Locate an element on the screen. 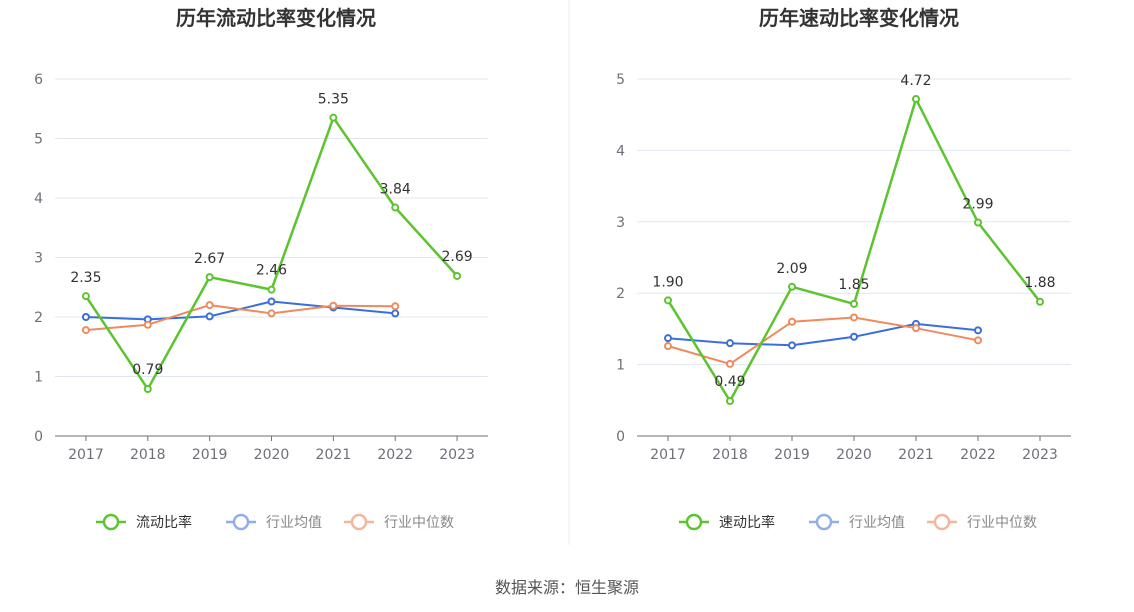  data-label: 1.85 is located at coordinates (853, 285).